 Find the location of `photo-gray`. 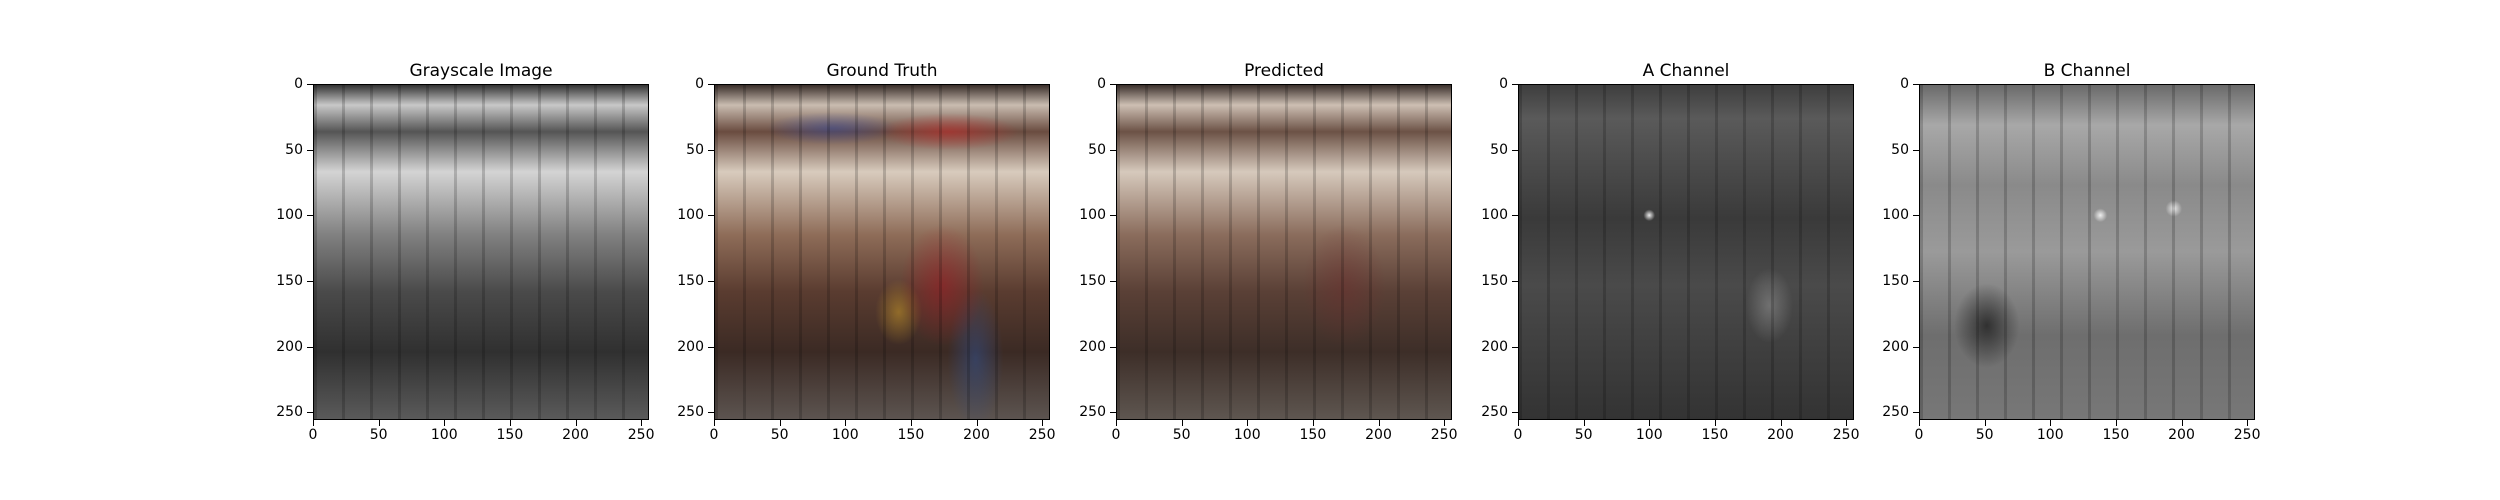

photo-gray is located at coordinates (481, 252).